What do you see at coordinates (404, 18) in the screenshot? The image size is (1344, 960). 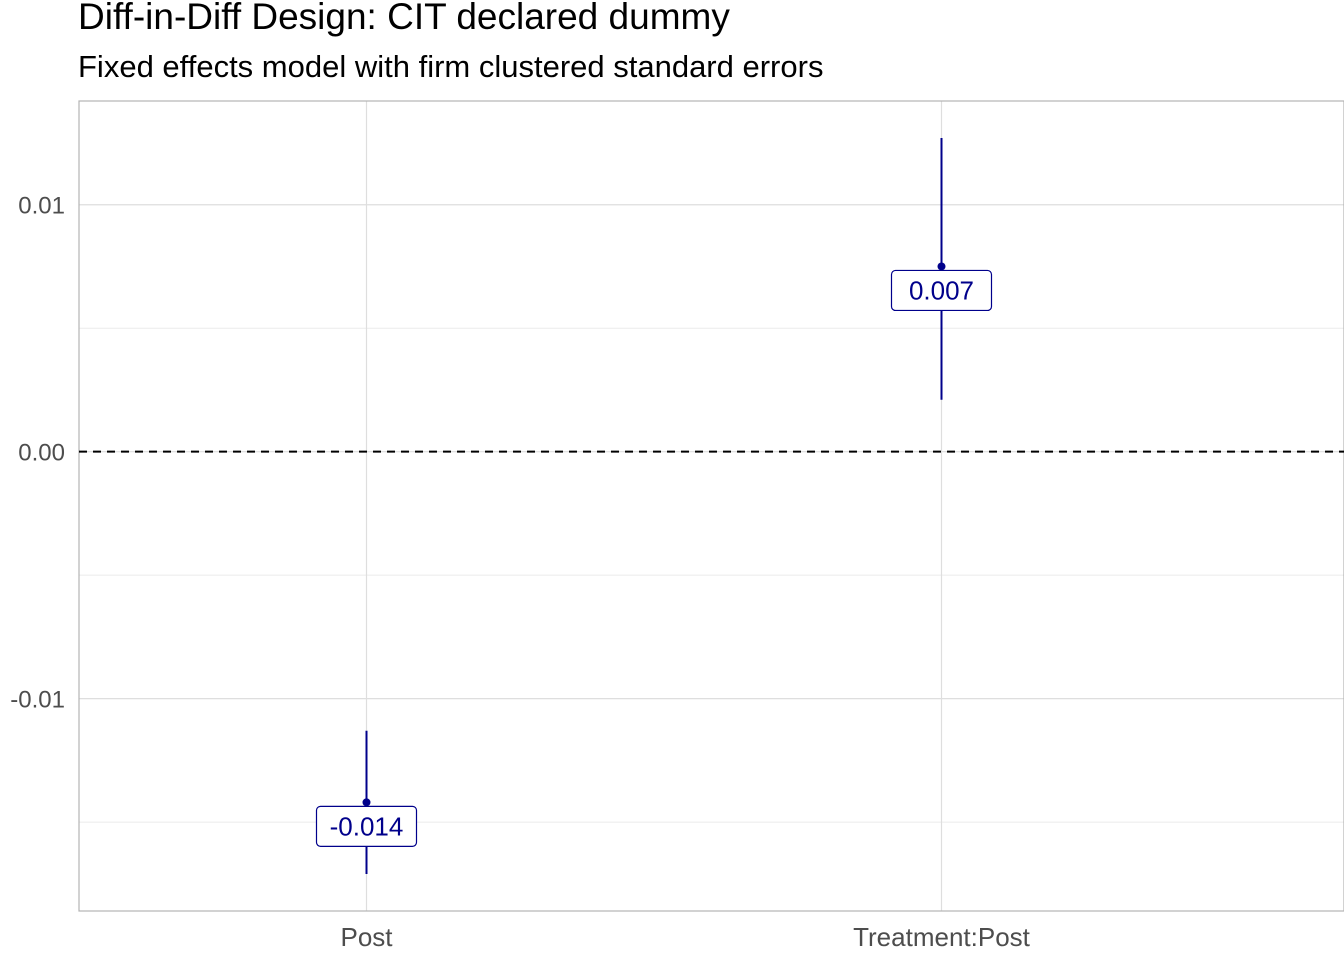 I see `chart-title: Diff-in-Diff Design: CIT declared dummy` at bounding box center [404, 18].